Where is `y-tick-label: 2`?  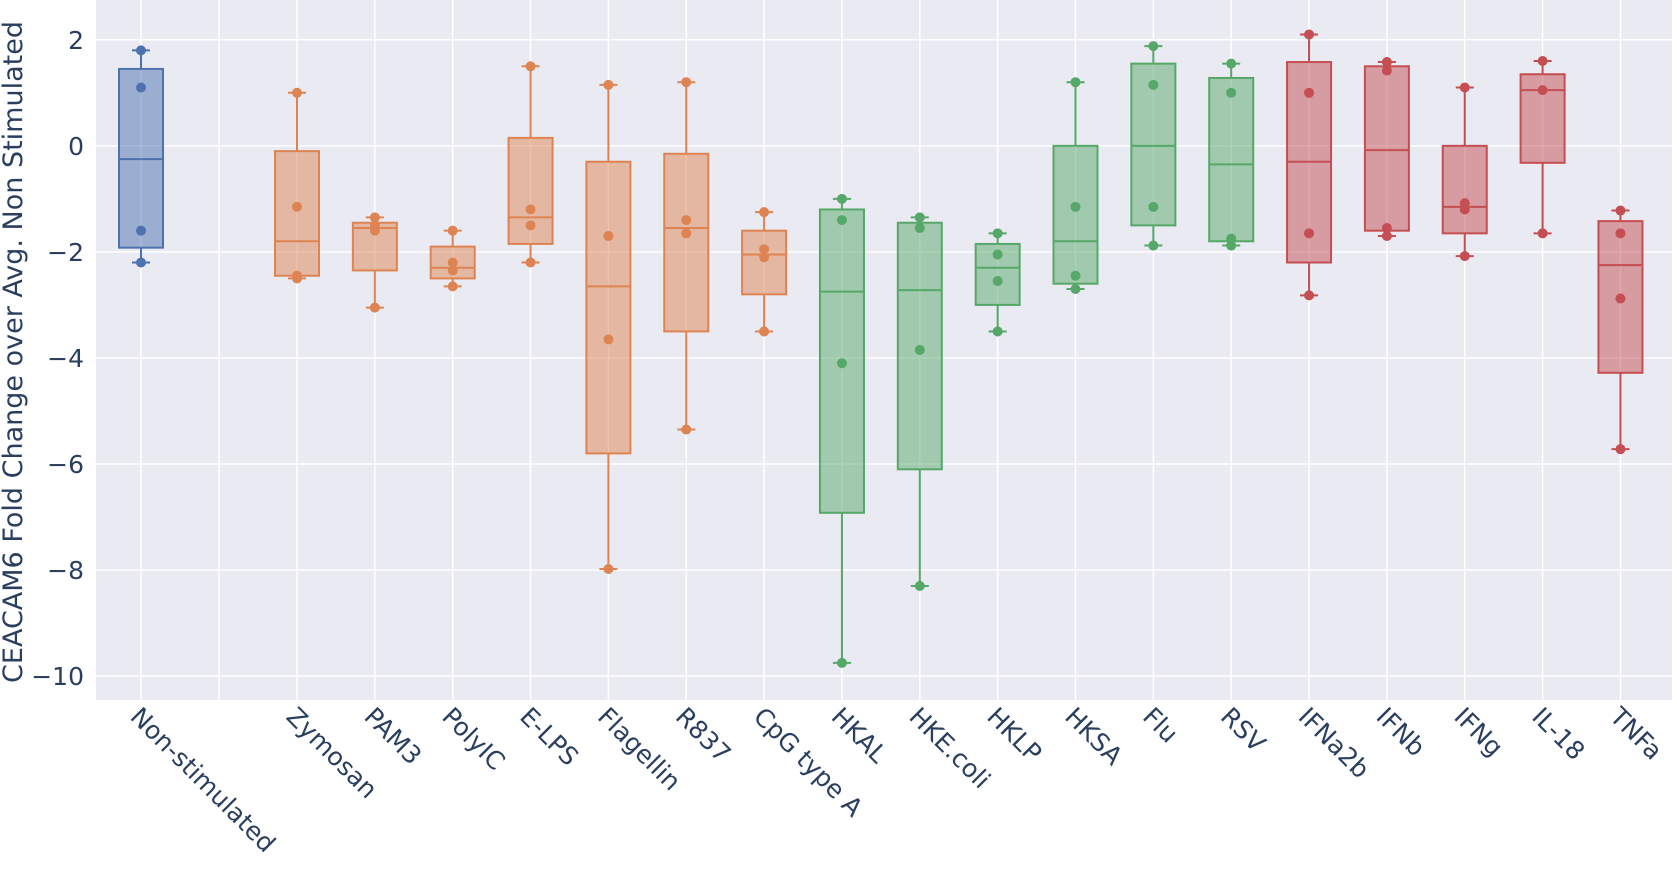 y-tick-label: 2 is located at coordinates (76, 40).